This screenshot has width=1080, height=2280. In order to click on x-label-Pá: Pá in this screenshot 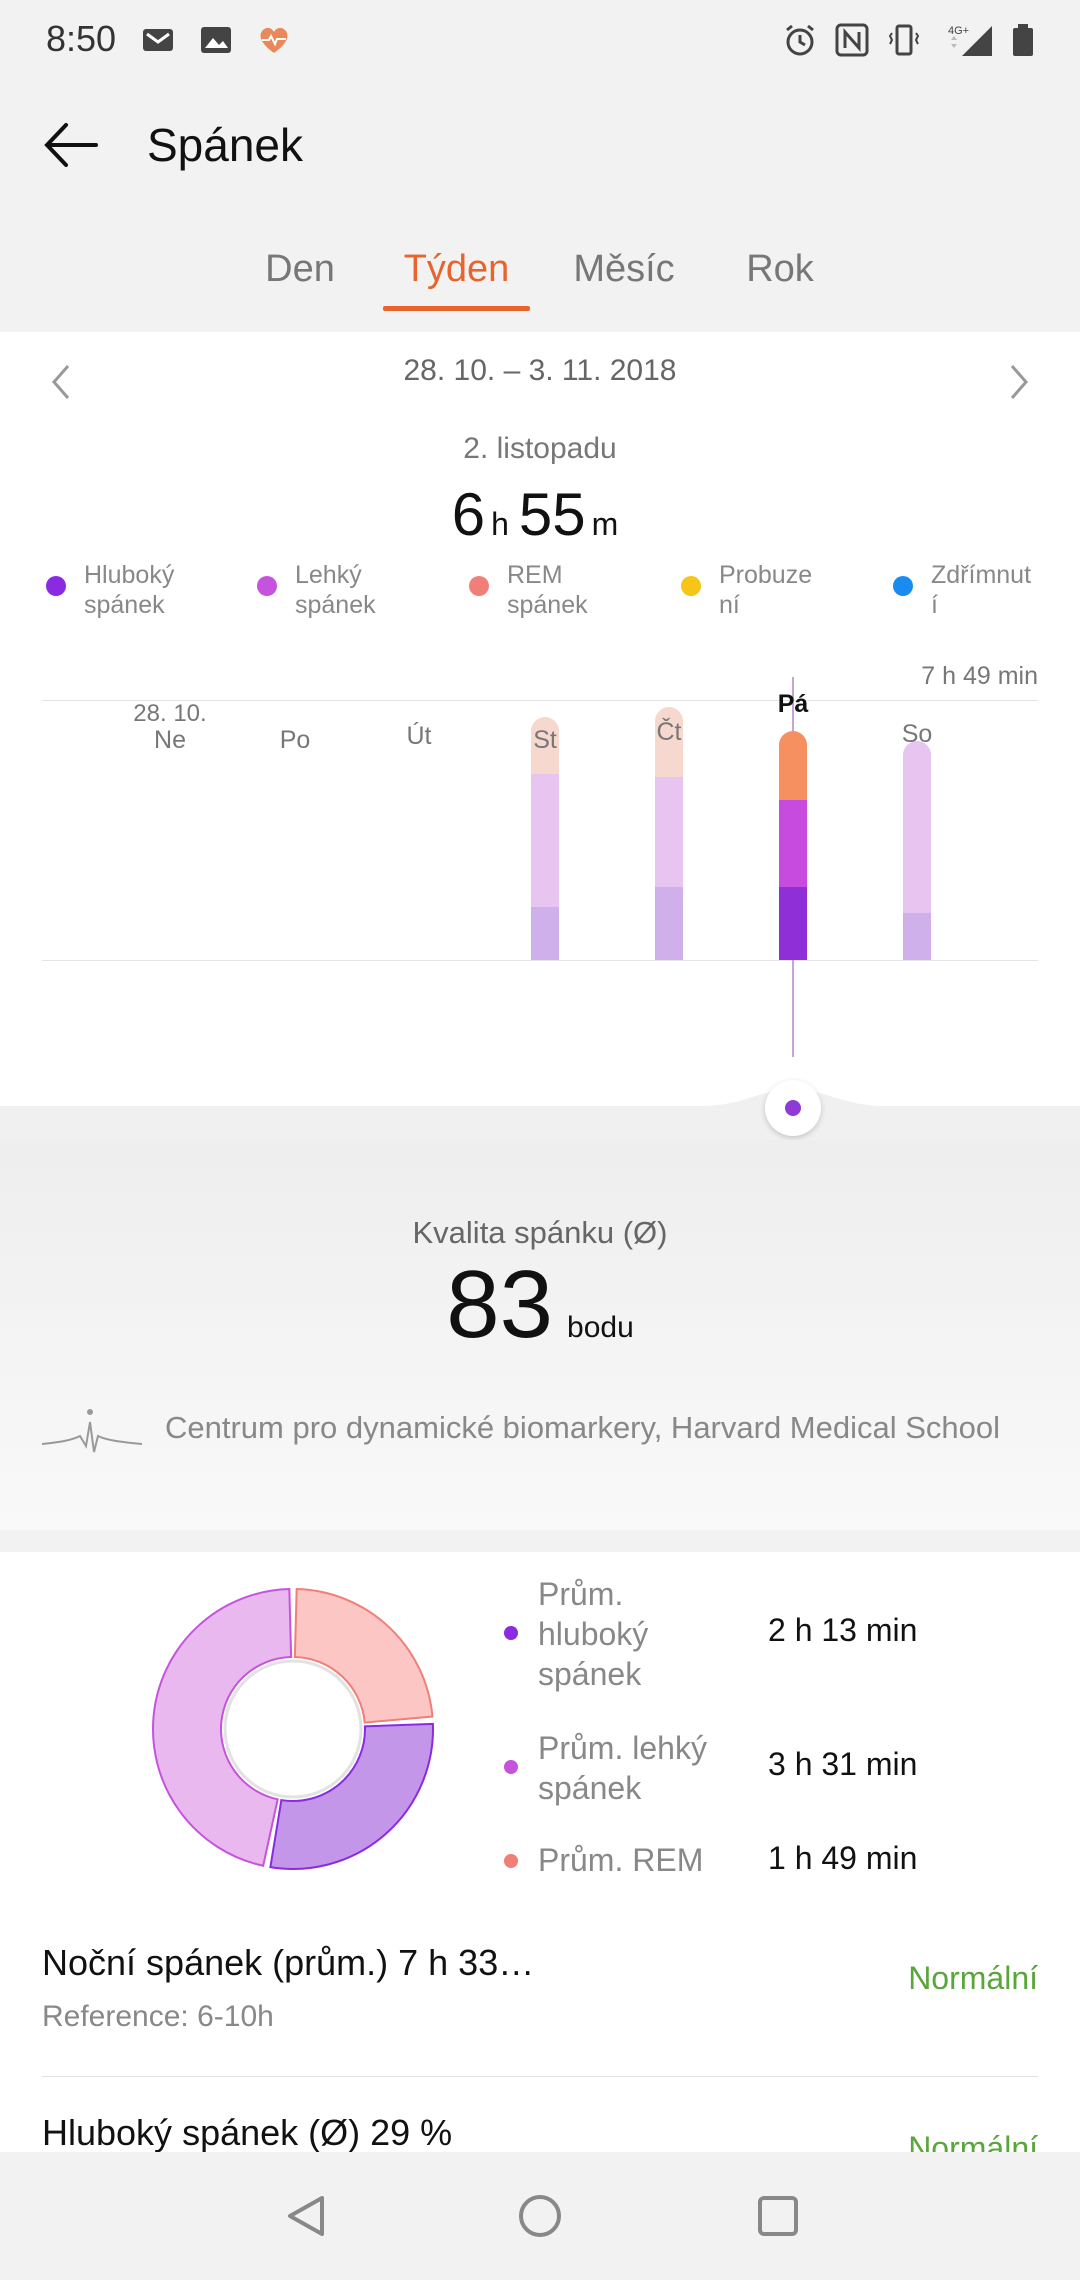, I will do `click(793, 704)`.